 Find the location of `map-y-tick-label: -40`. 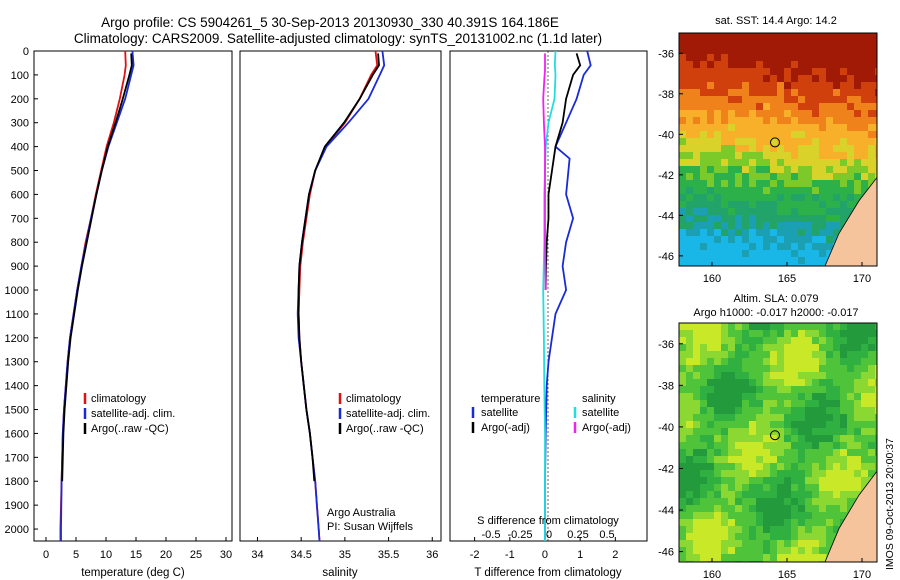

map-y-tick-label: -40 is located at coordinates (666, 428).